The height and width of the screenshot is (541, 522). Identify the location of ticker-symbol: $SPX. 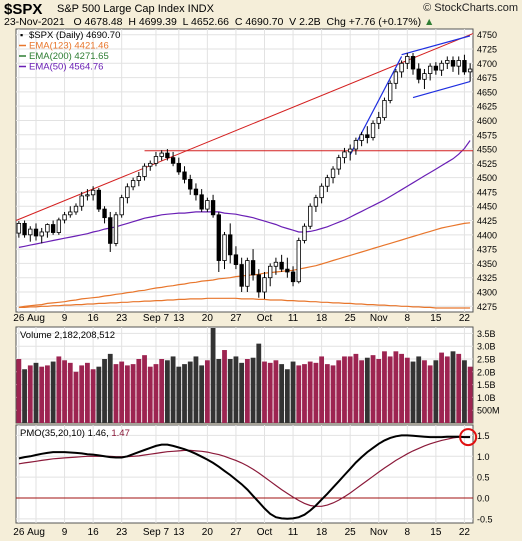
(23, 9).